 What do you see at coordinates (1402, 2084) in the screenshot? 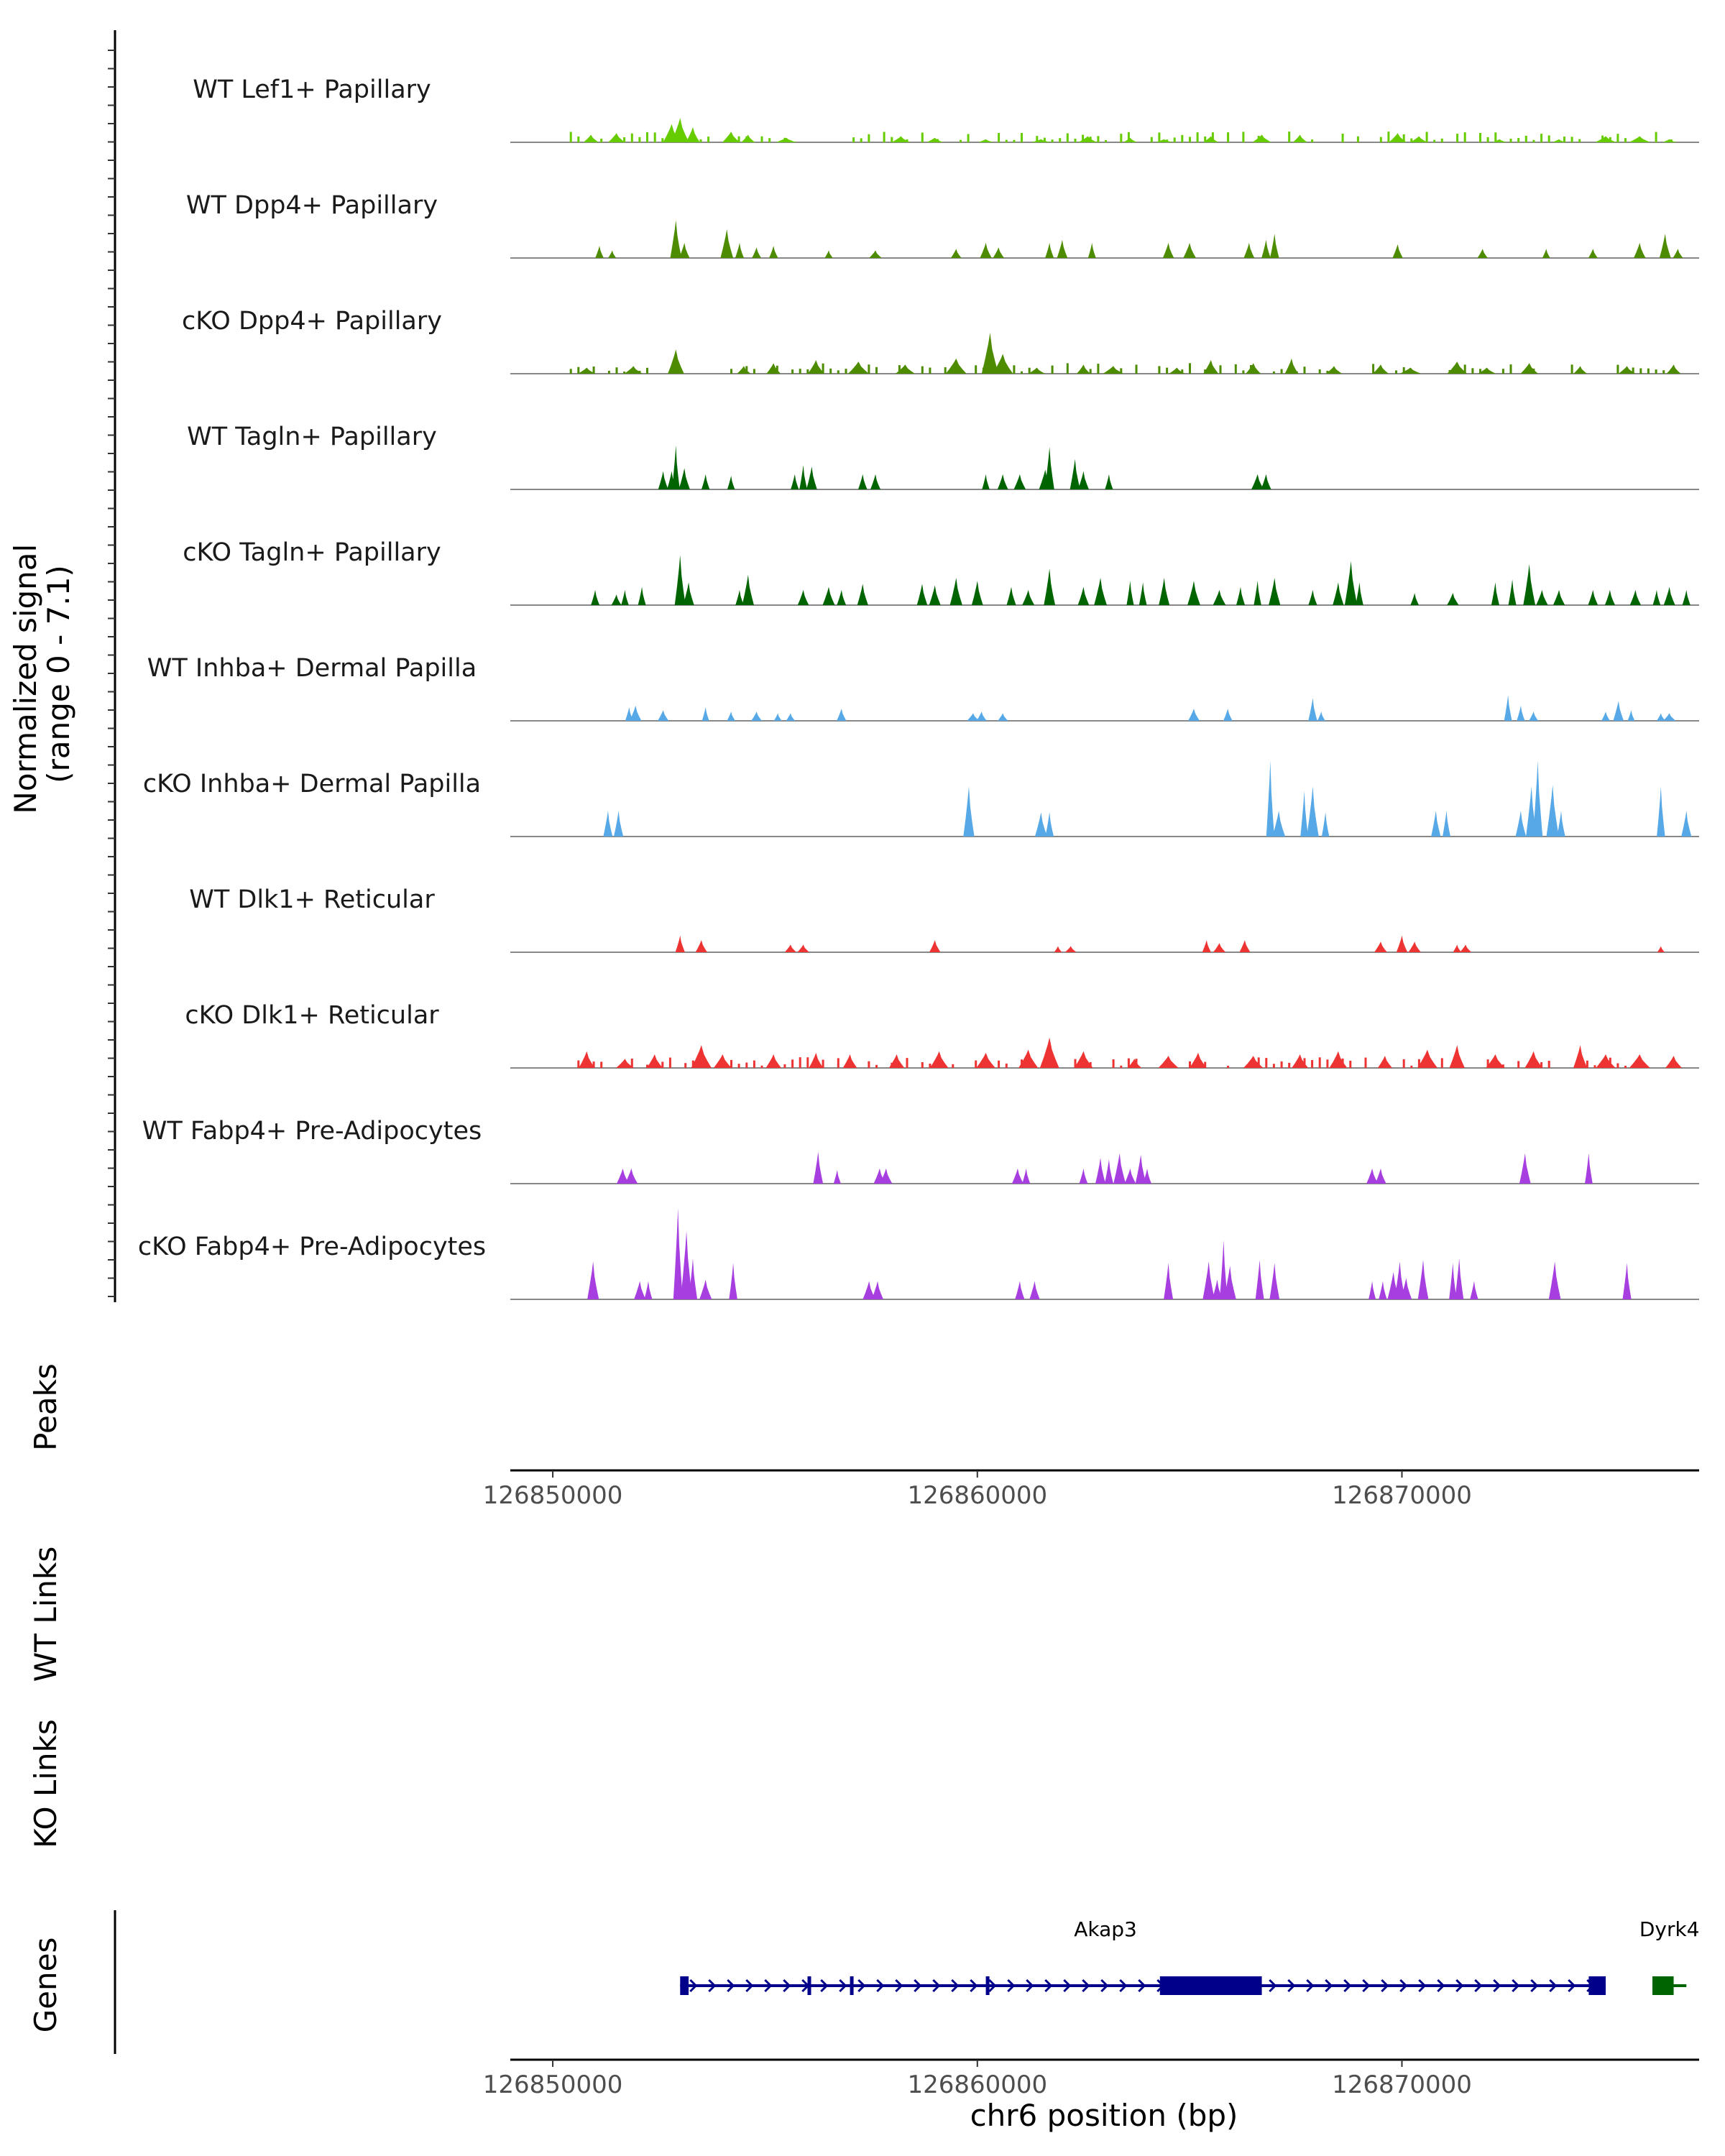
I see `x-tick-label: 126870000` at bounding box center [1402, 2084].